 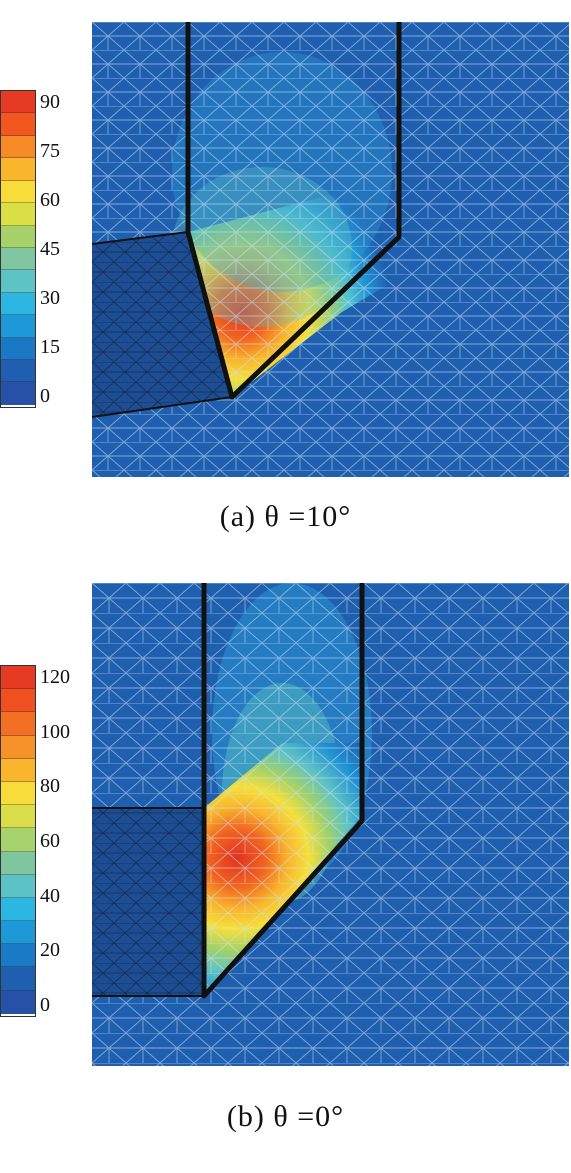 I want to click on colorbar-tick-label: 100, so click(x=55, y=731).